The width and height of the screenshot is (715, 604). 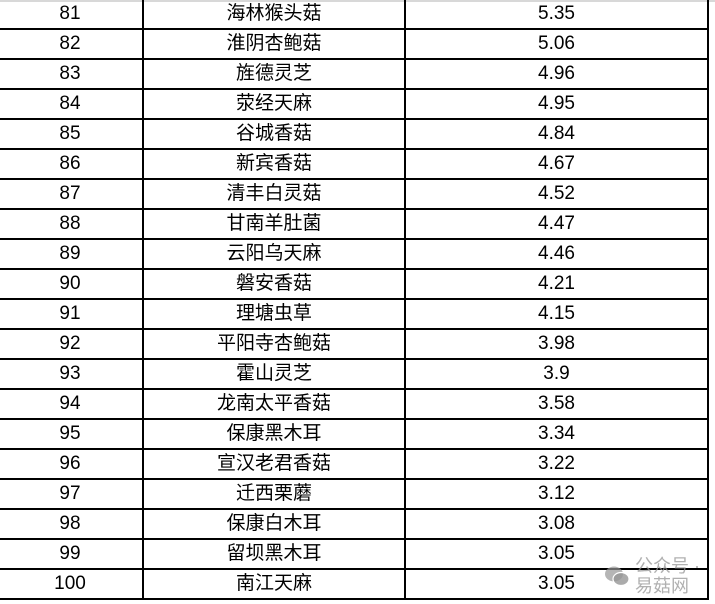 I want to click on value-cell: 3.9, so click(x=557, y=374).